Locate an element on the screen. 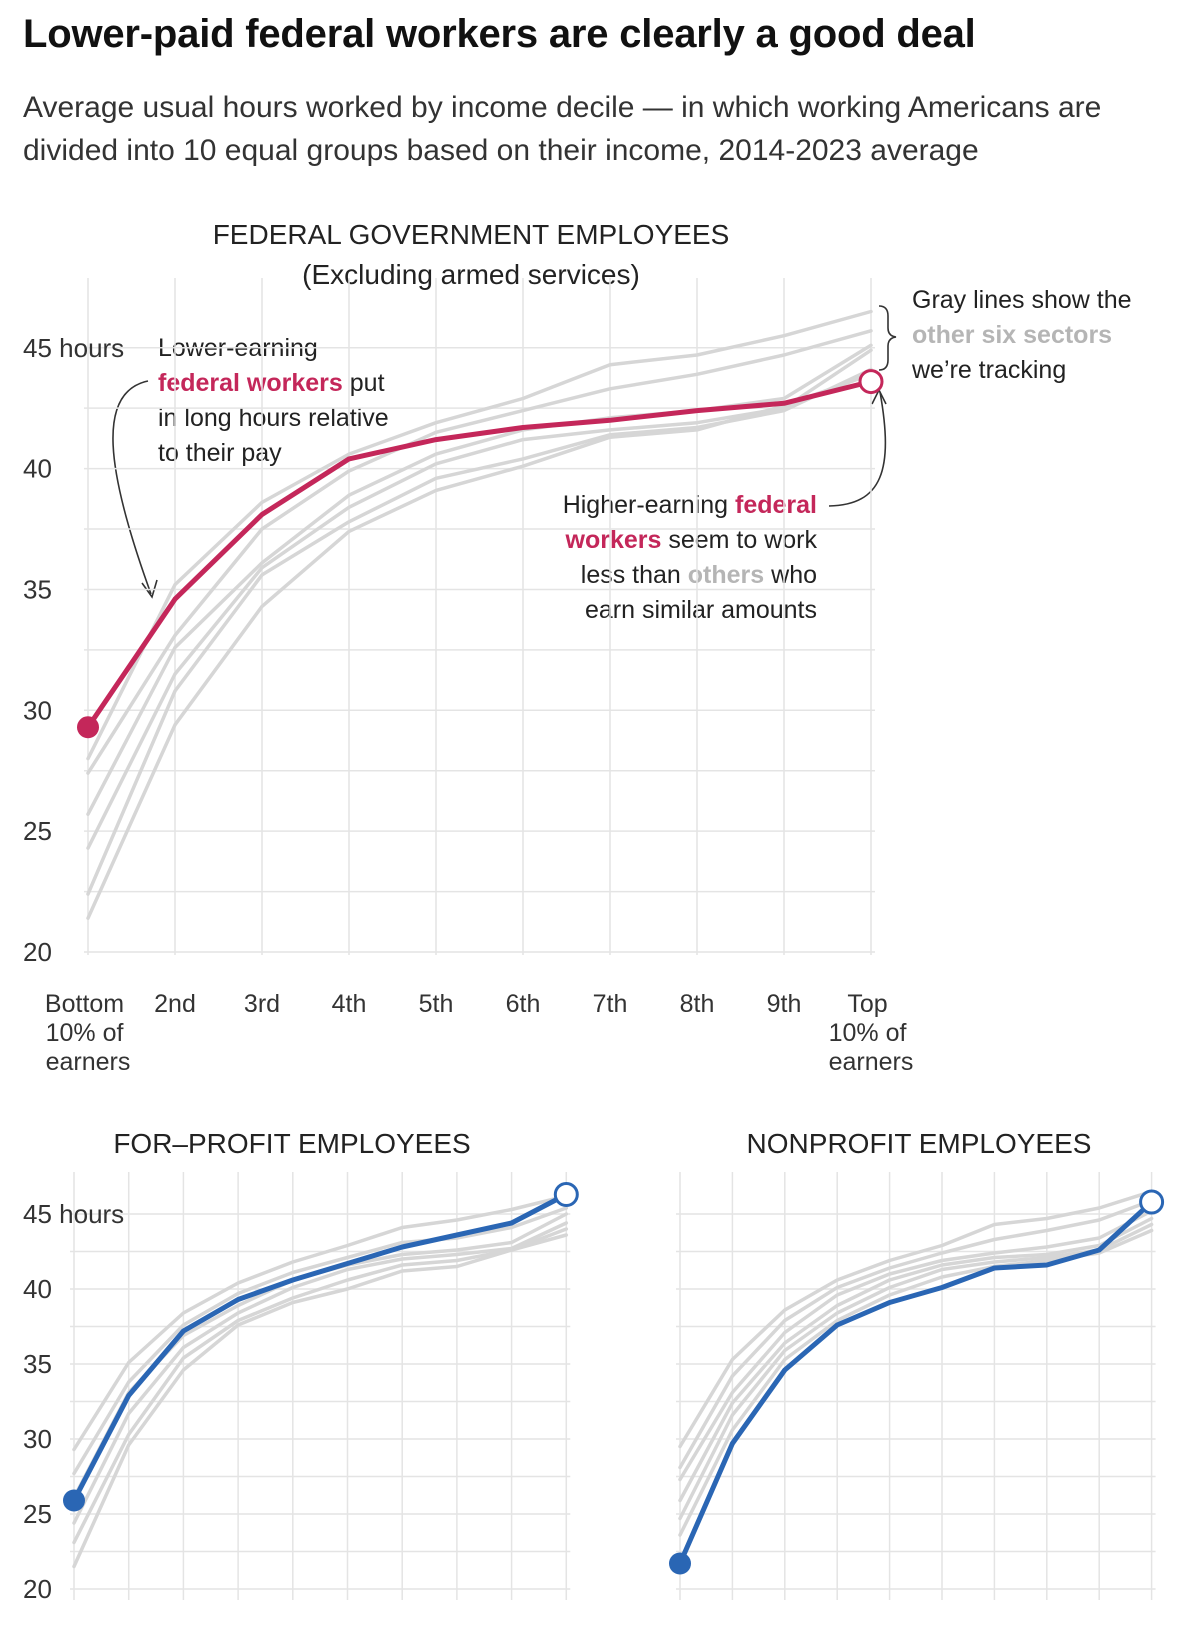 The image size is (1200, 1627). gray-lines-brace is located at coordinates (887, 338).